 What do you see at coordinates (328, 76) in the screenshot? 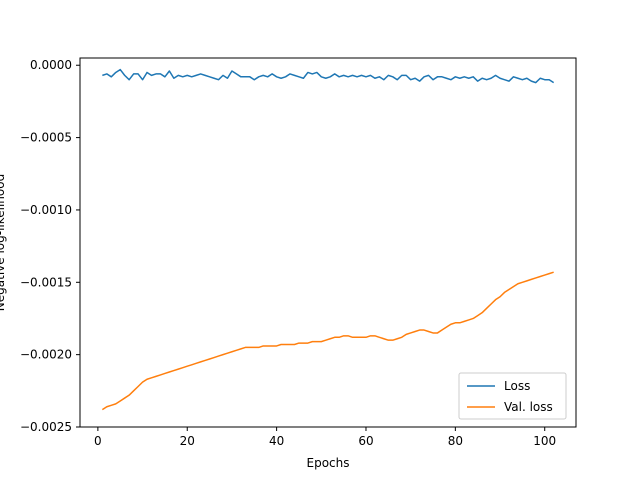
I see `series-line-loss` at bounding box center [328, 76].